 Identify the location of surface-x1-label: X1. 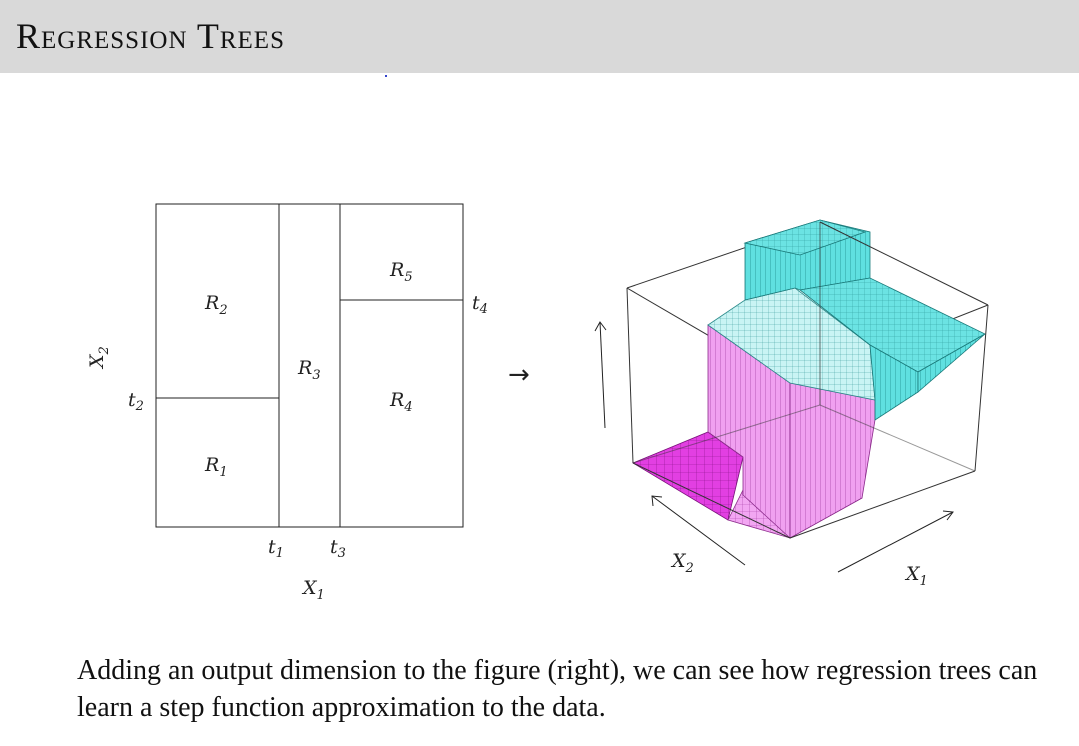
(916, 576).